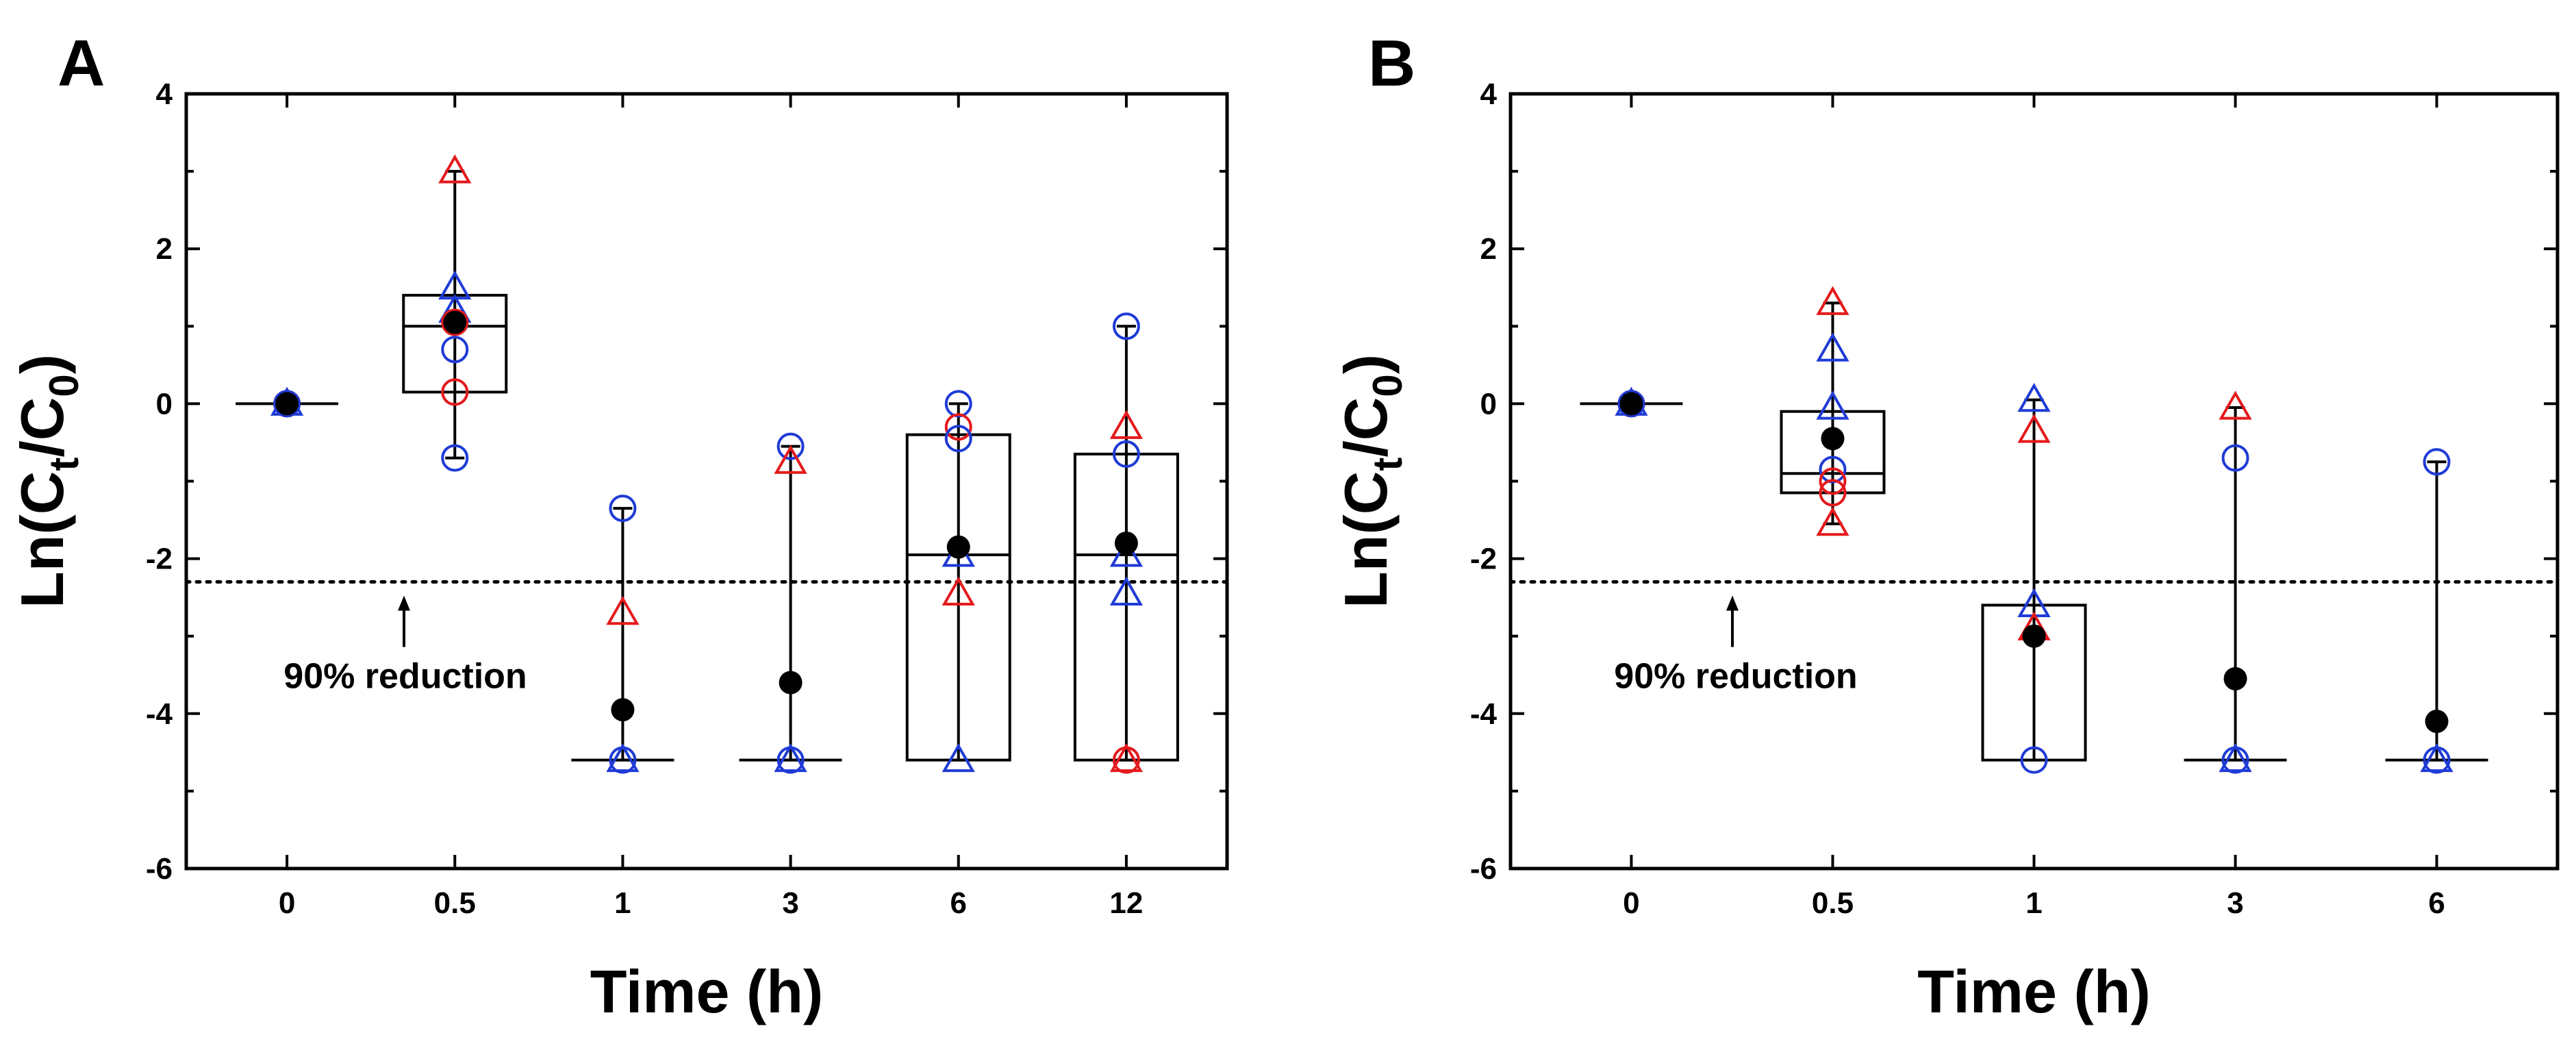 This screenshot has width=2576, height=1048. I want to click on x-tick-label: 12, so click(1126, 903).